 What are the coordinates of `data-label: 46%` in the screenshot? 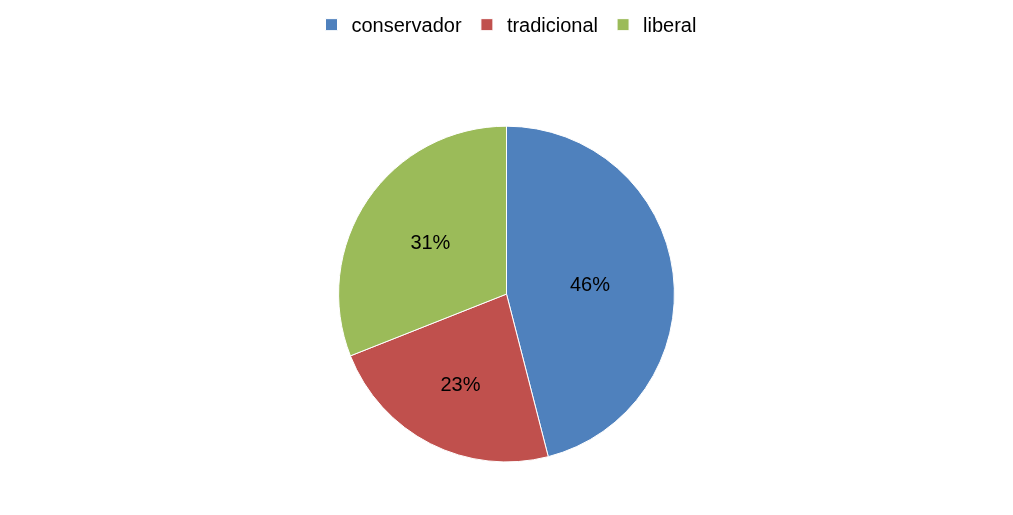 It's located at (590, 283).